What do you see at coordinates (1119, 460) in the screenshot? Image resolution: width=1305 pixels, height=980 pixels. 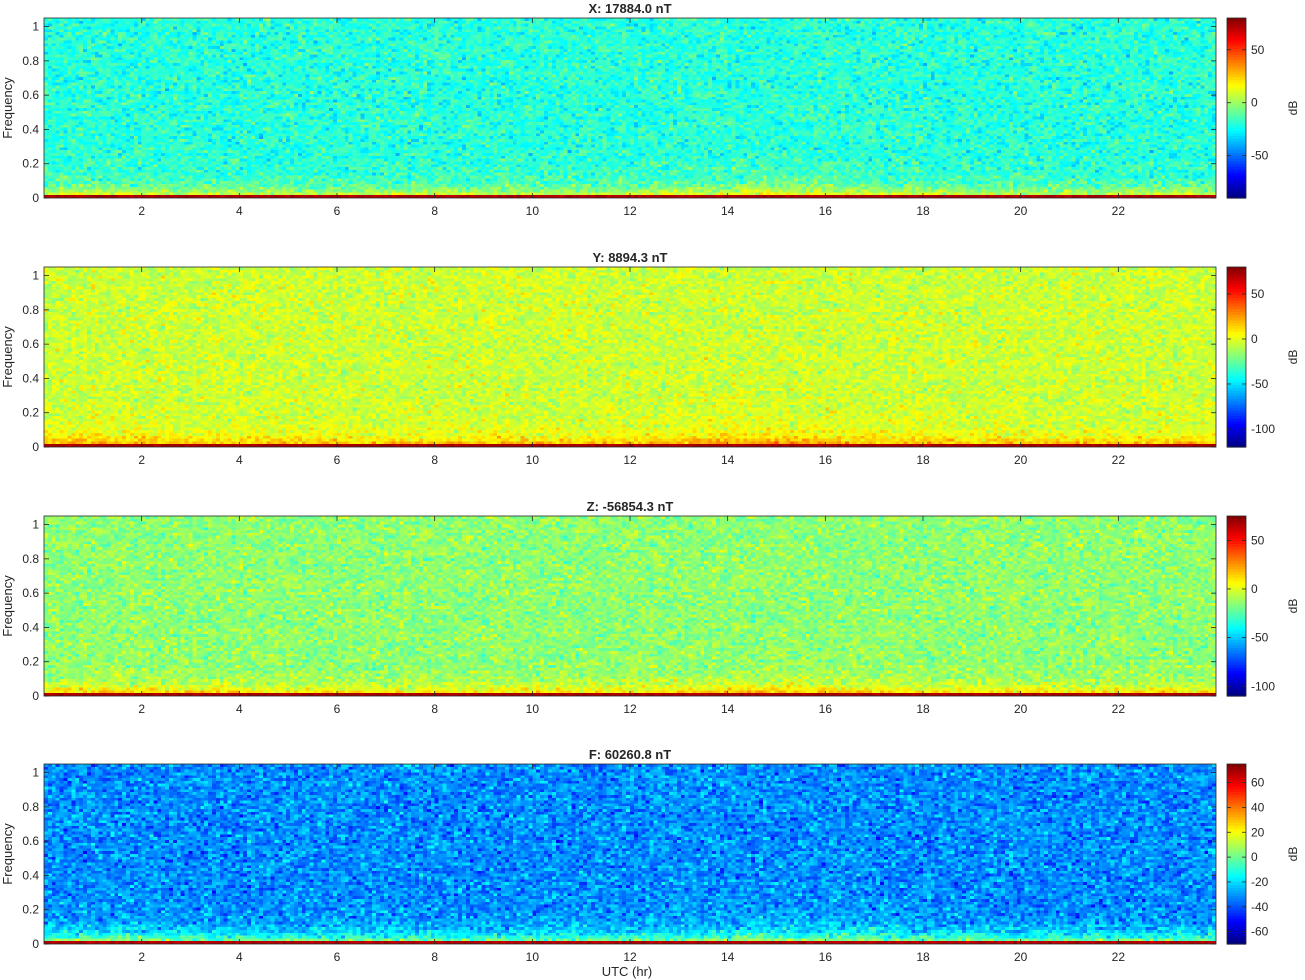 I see `x-tick-label: 22` at bounding box center [1119, 460].